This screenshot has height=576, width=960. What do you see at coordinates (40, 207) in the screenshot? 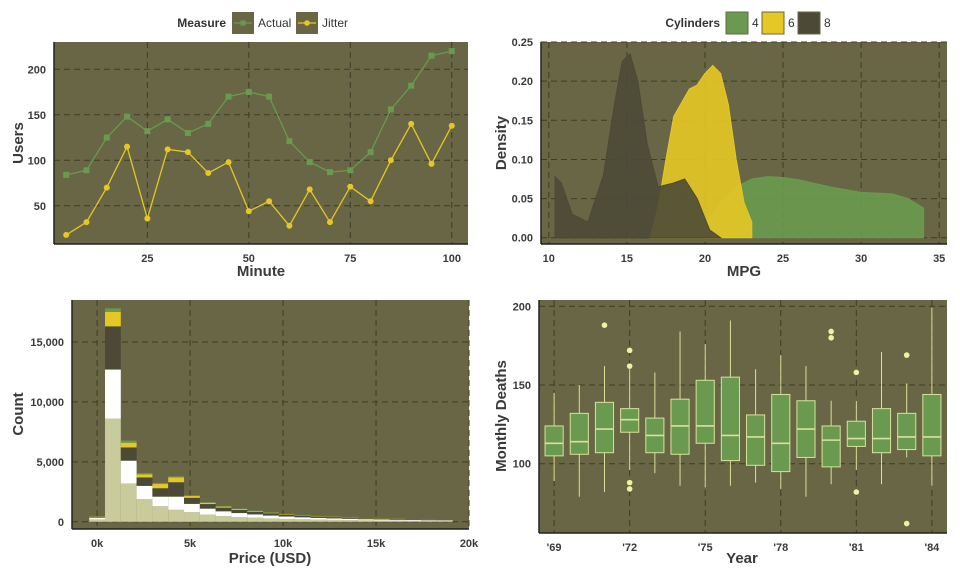
I see `y-tick-label: 50` at bounding box center [40, 207].